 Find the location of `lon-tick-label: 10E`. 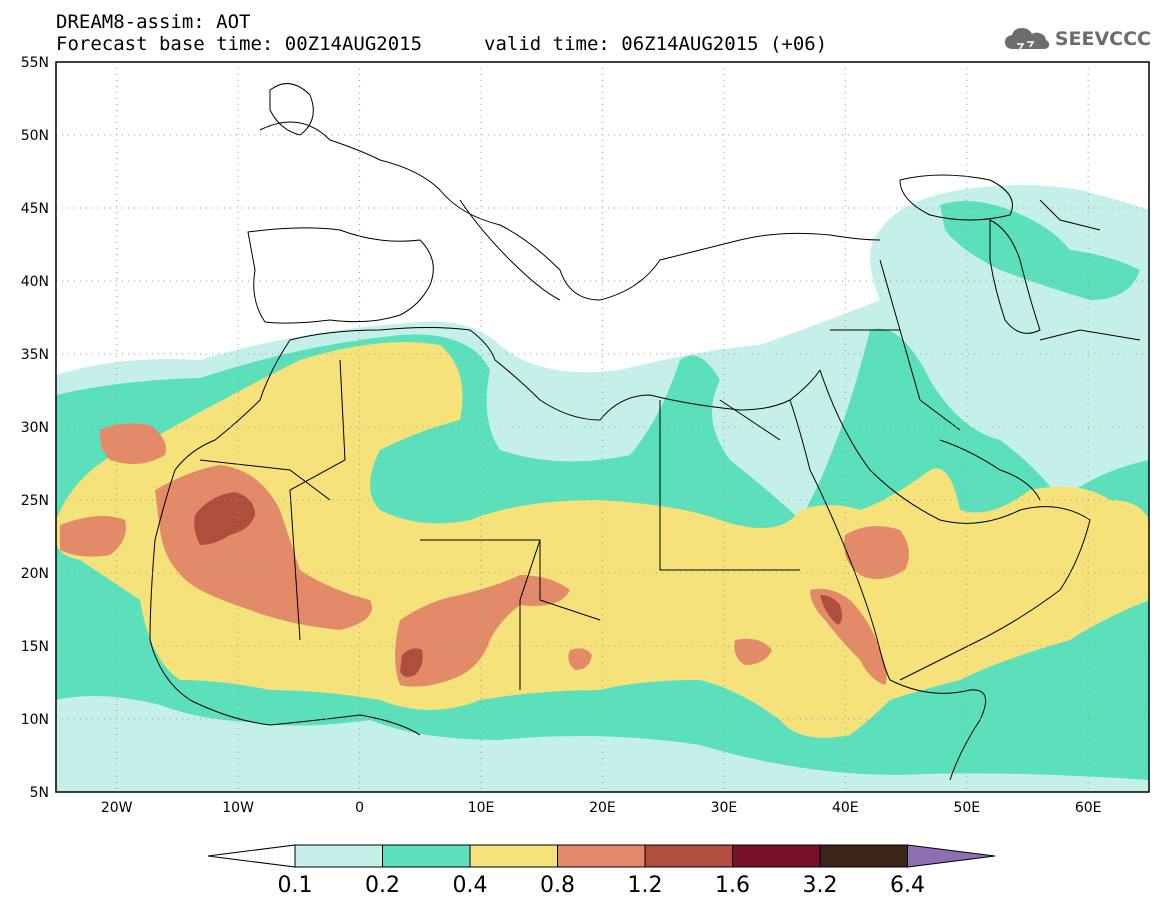

lon-tick-label: 10E is located at coordinates (481, 808).